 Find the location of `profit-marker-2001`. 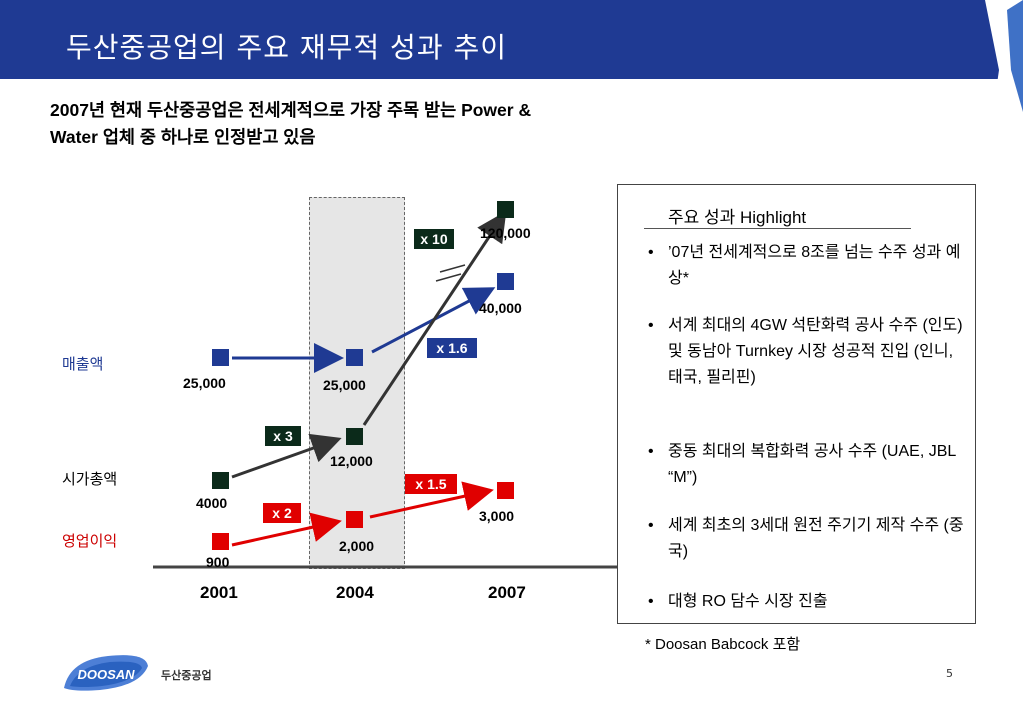

profit-marker-2001 is located at coordinates (220, 541).